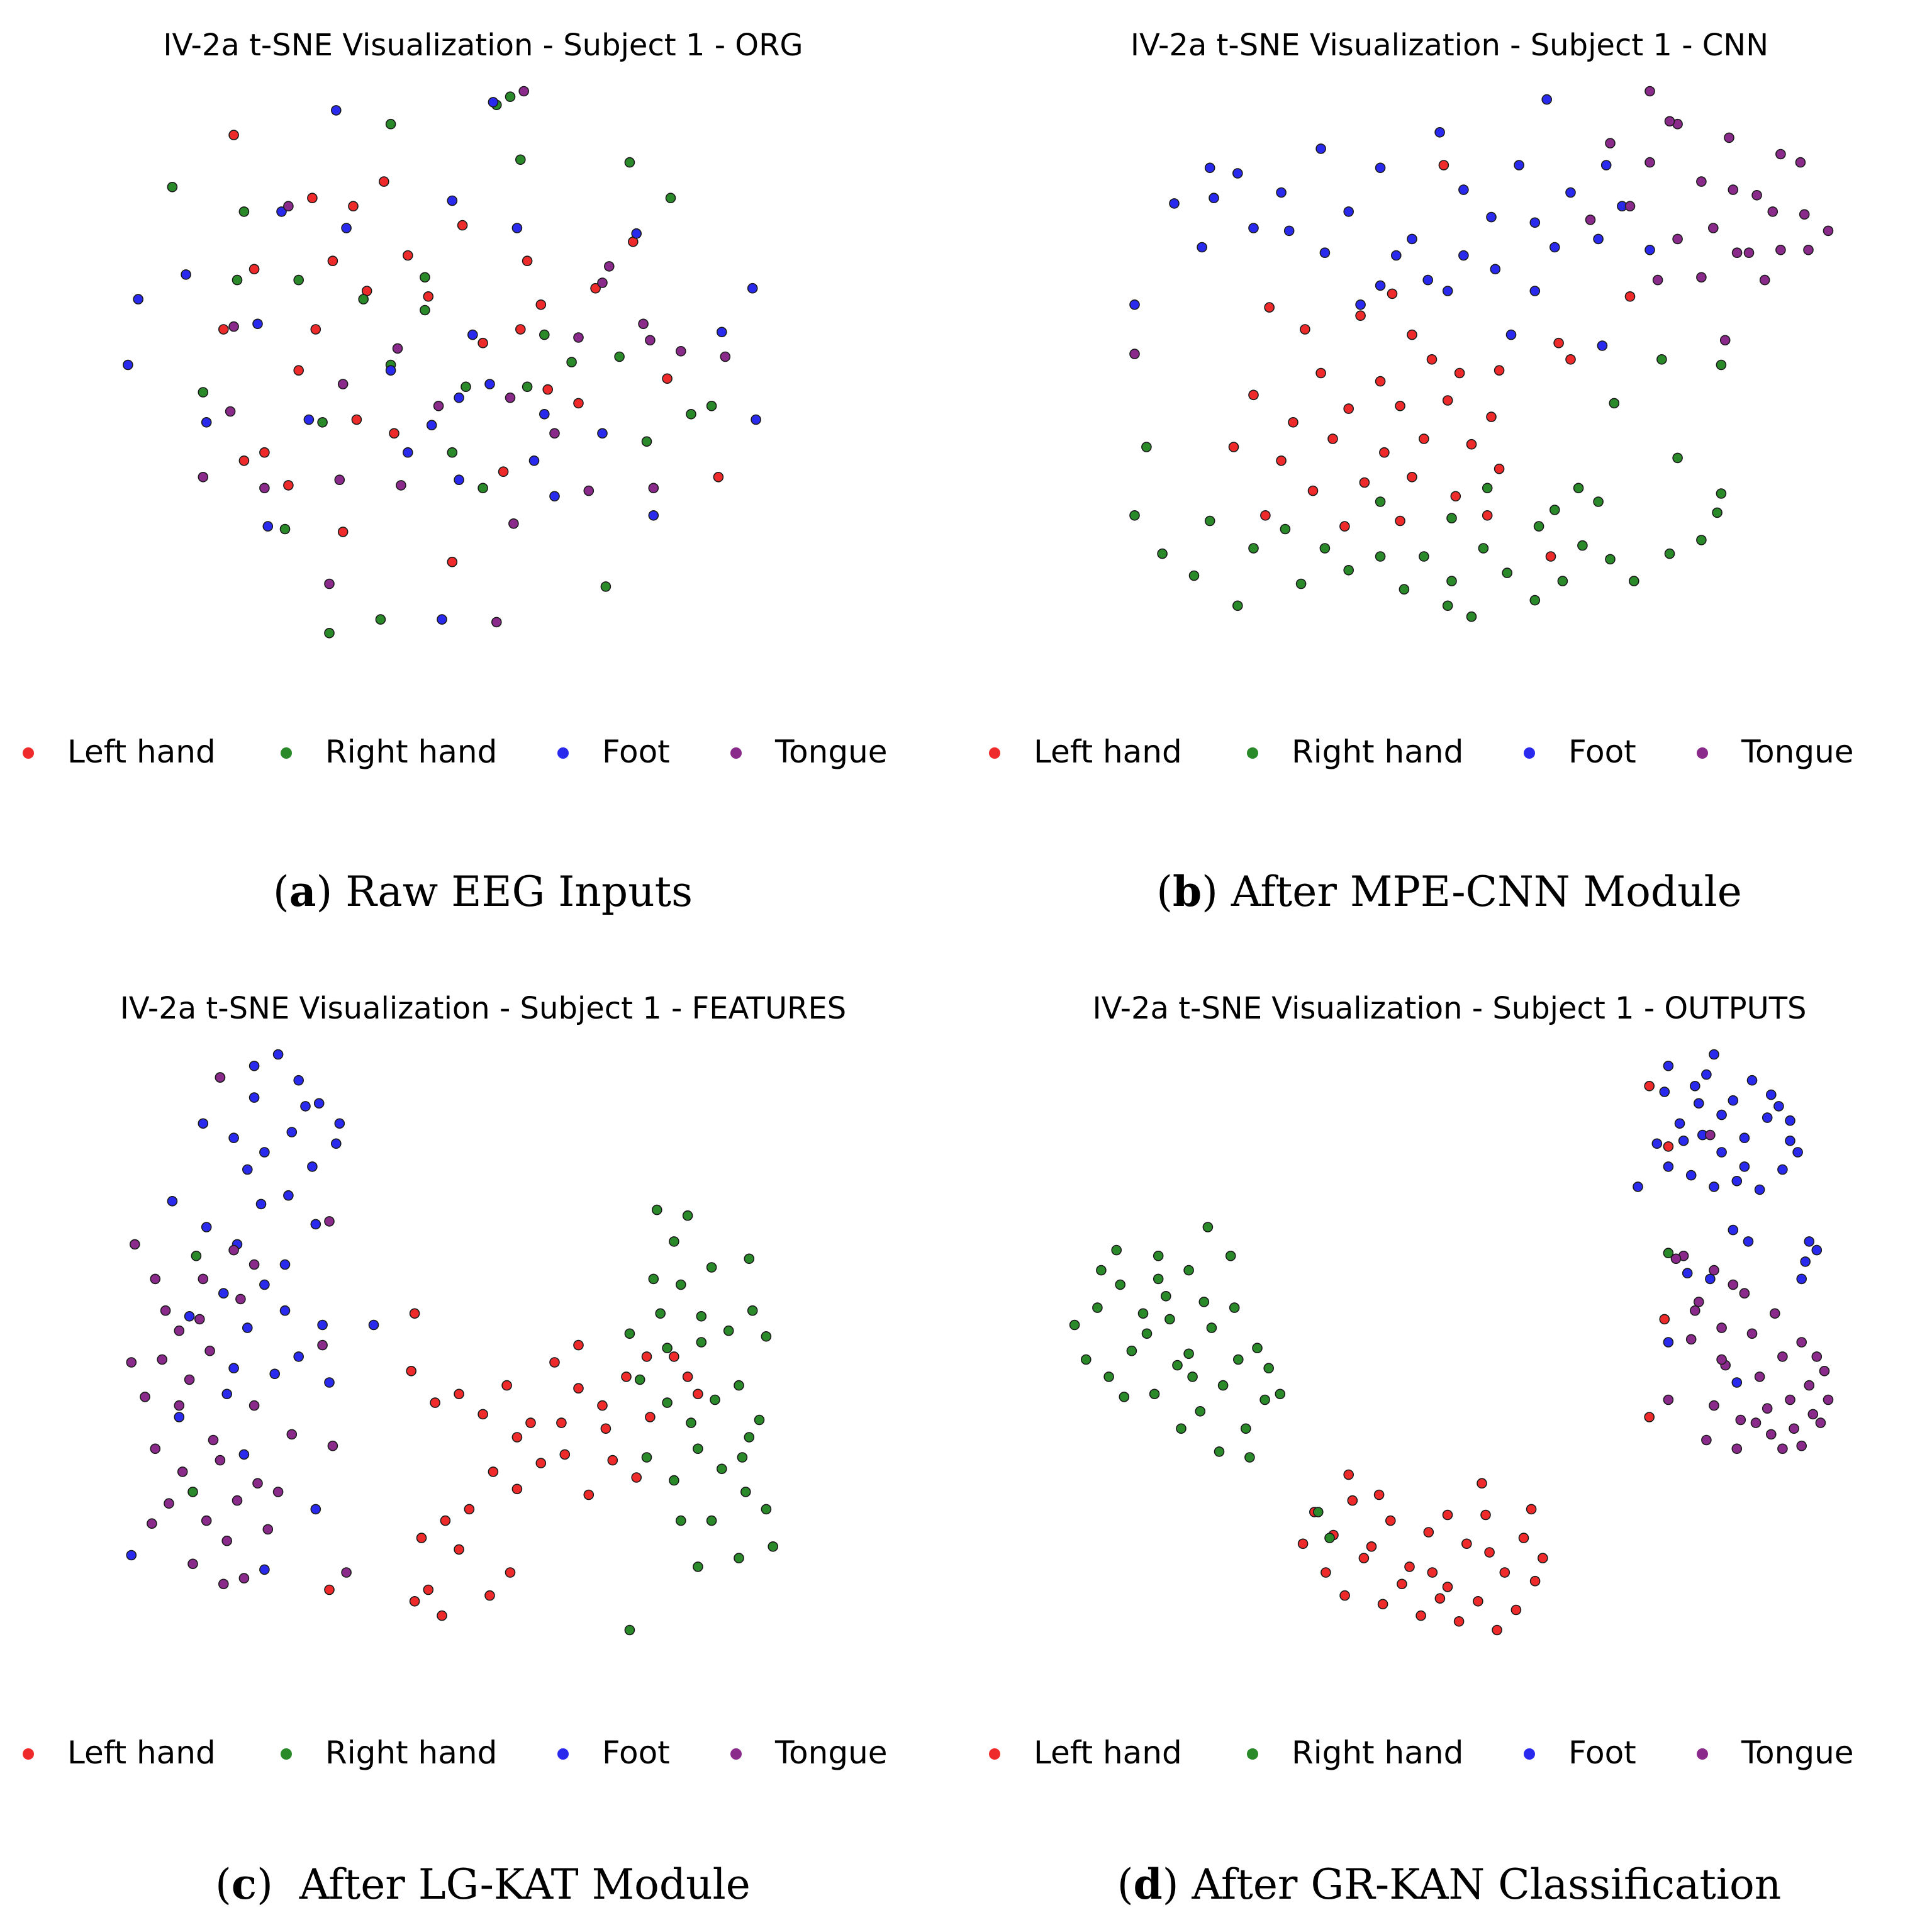 This screenshot has width=1932, height=1927. Describe the element at coordinates (1486, 892) in the screenshot. I see `caption-text-b: After MPE-CNN Module` at that location.